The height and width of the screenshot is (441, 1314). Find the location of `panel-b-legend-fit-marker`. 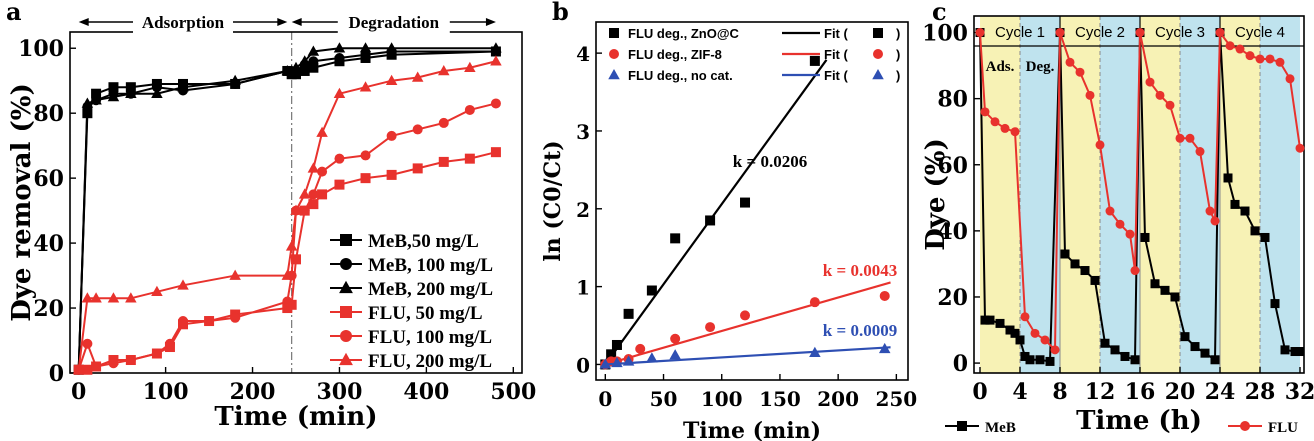

panel-b-legend-fit-marker is located at coordinates (878, 74).